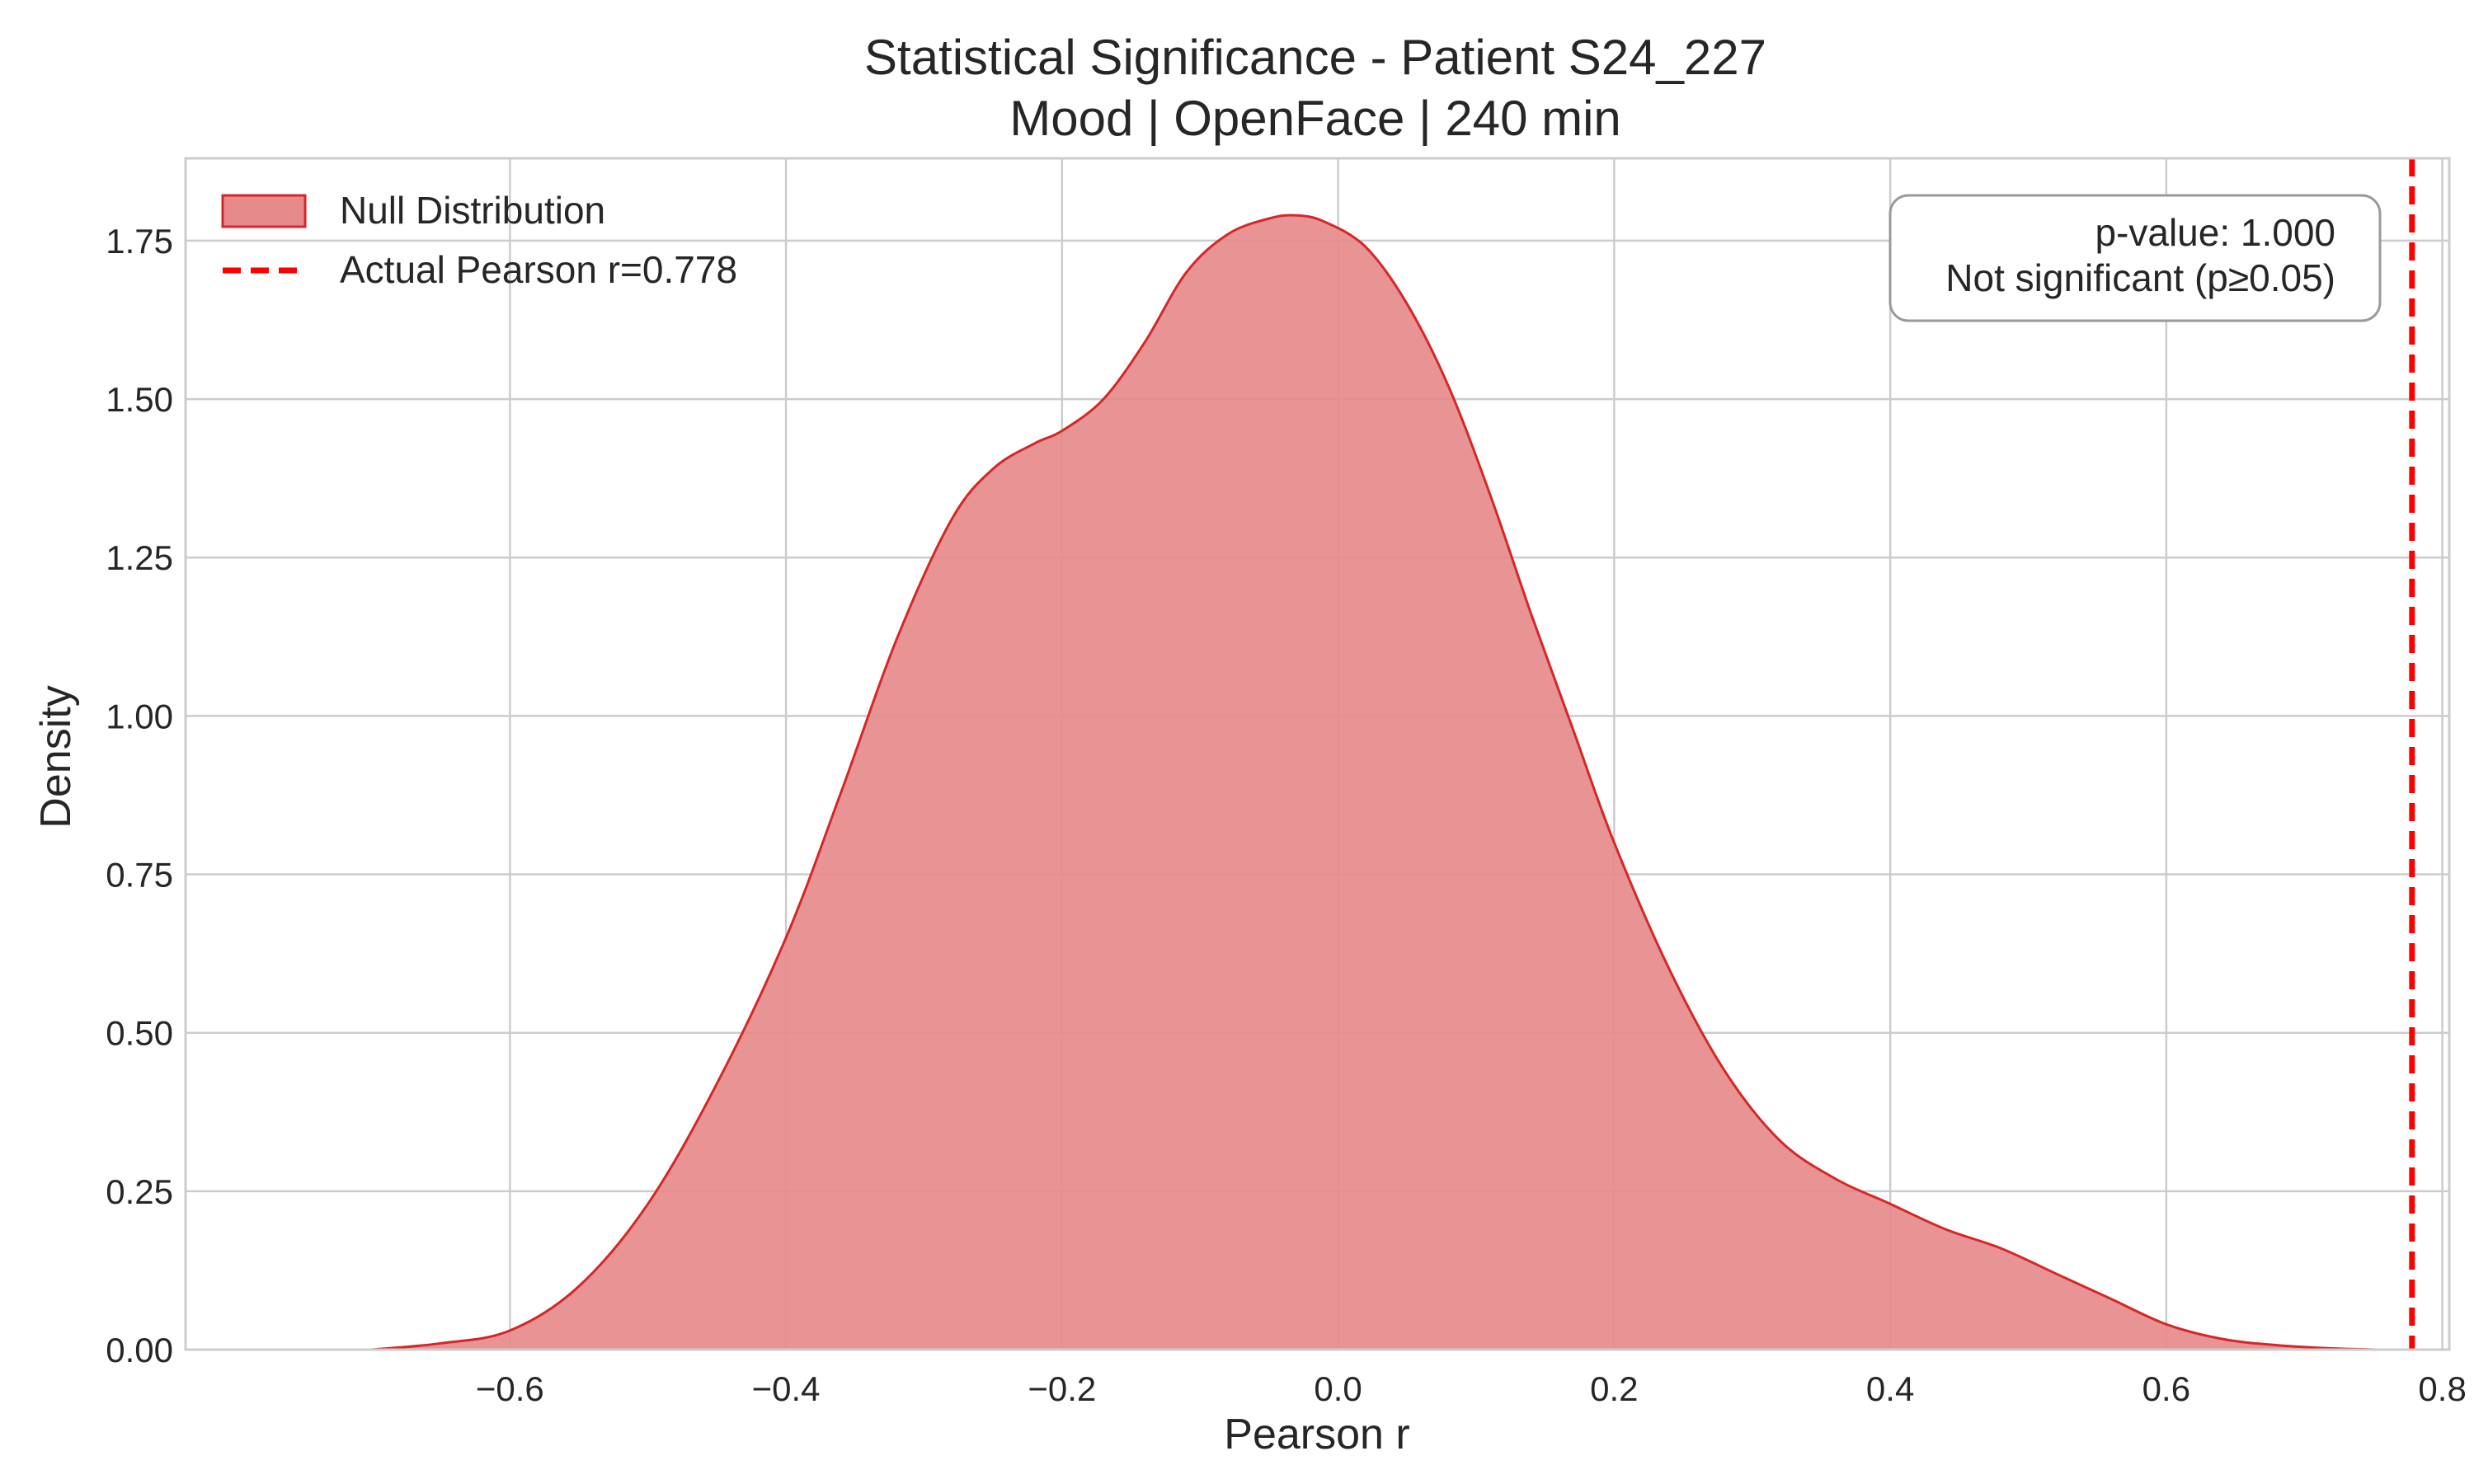 This screenshot has width=2474, height=1484. What do you see at coordinates (2215, 233) in the screenshot?
I see `annotation-p-value: p-value: 1.000` at bounding box center [2215, 233].